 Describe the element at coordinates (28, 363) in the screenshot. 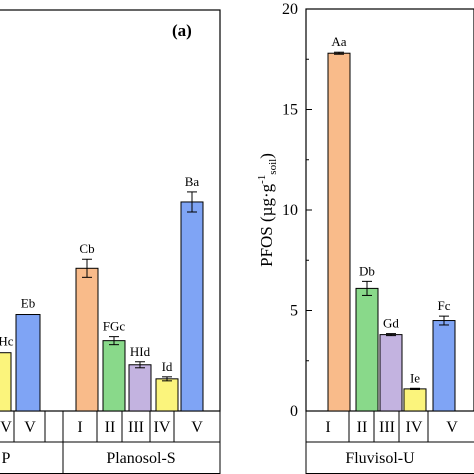

I see `bar-p-v` at that location.